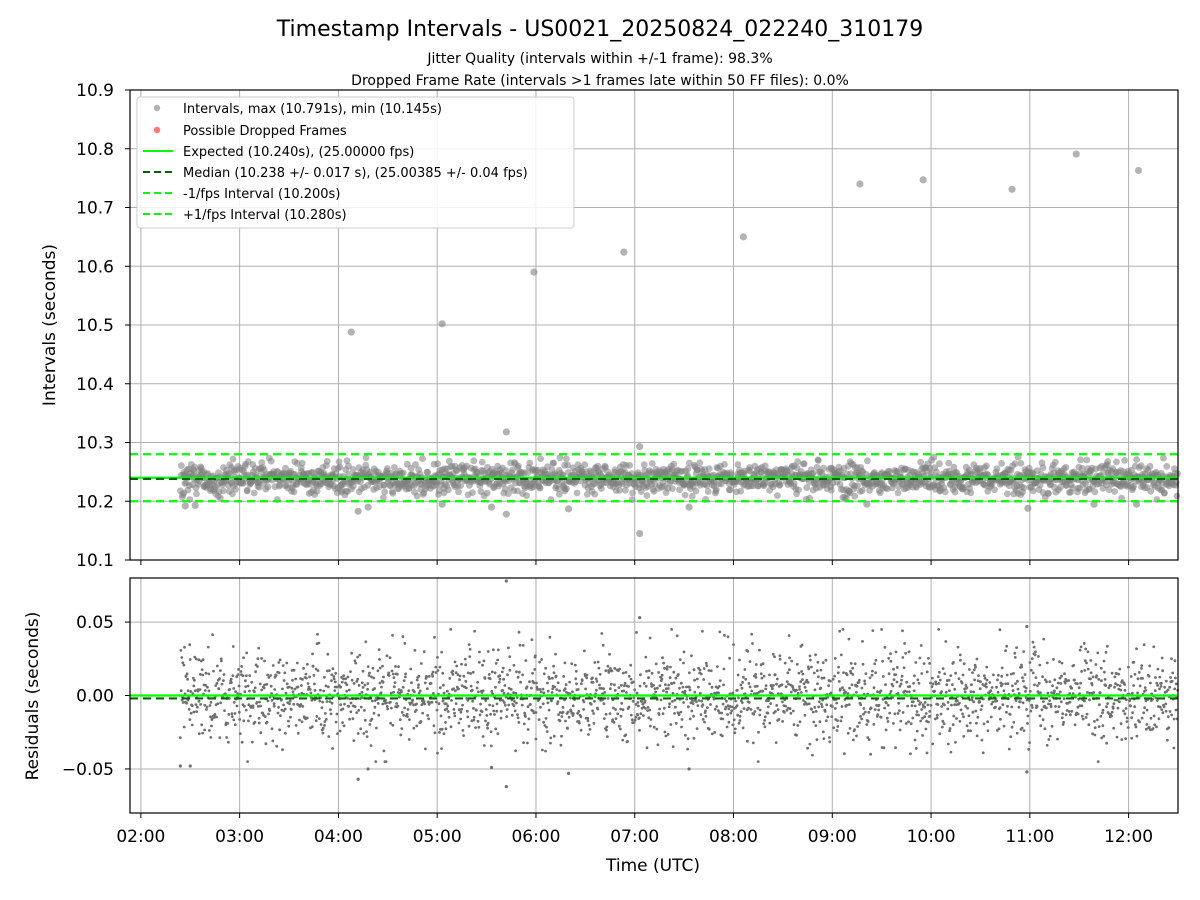 This screenshot has height=900, width=1200. I want to click on bottom-xtick-label-0: 02:00, so click(140, 837).